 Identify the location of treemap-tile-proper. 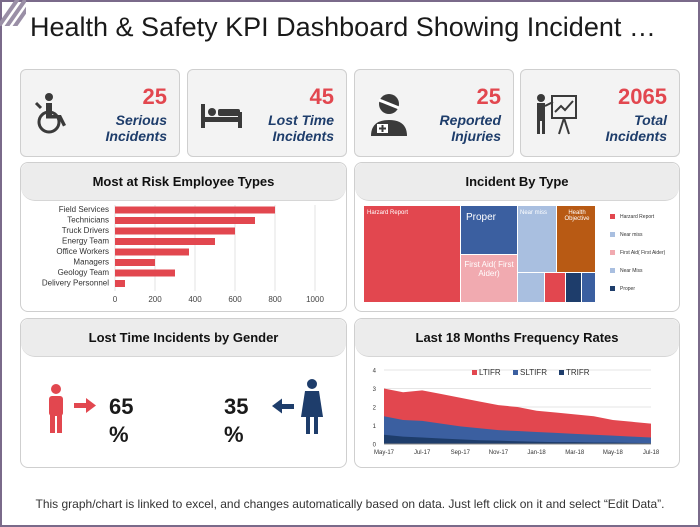
(489, 230).